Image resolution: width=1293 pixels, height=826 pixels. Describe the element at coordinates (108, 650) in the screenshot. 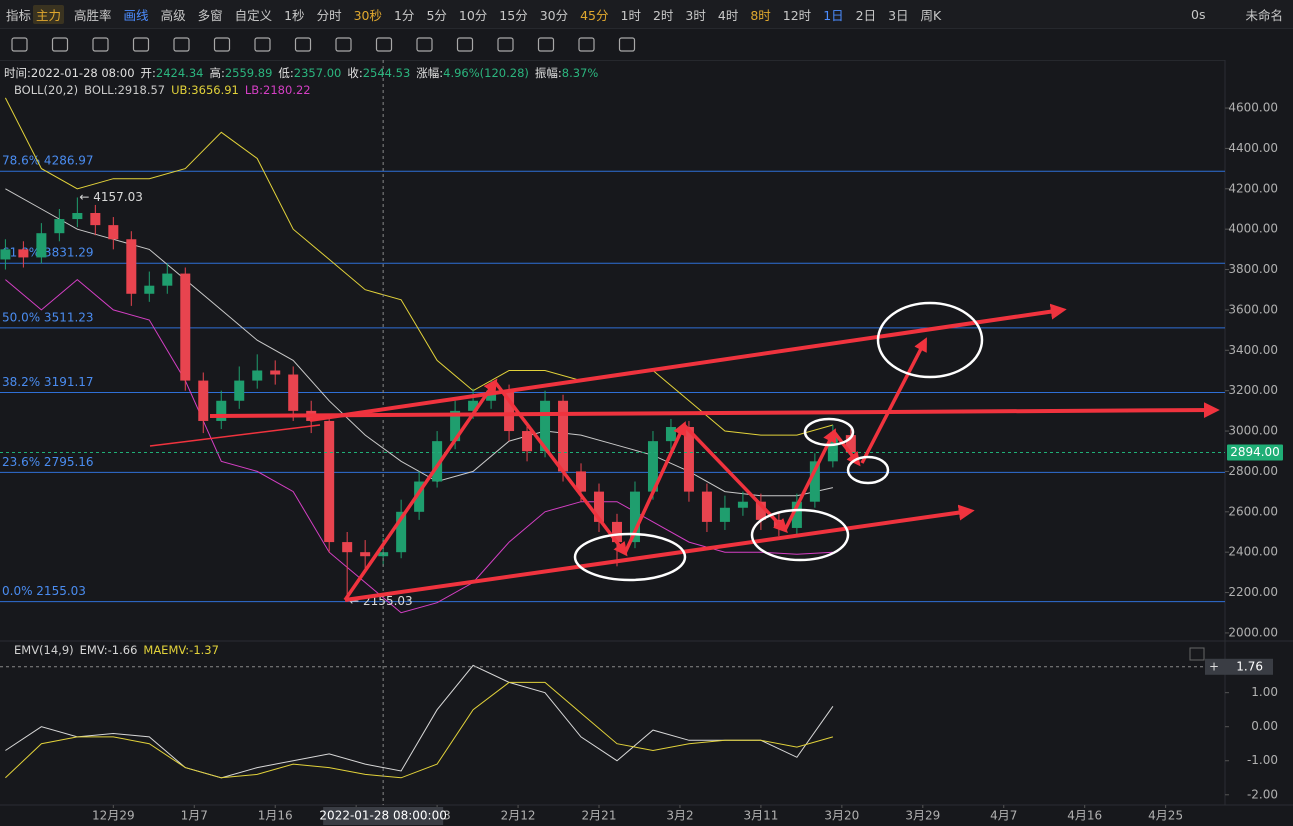

I see `legend-item: EMV:-1.66` at that location.